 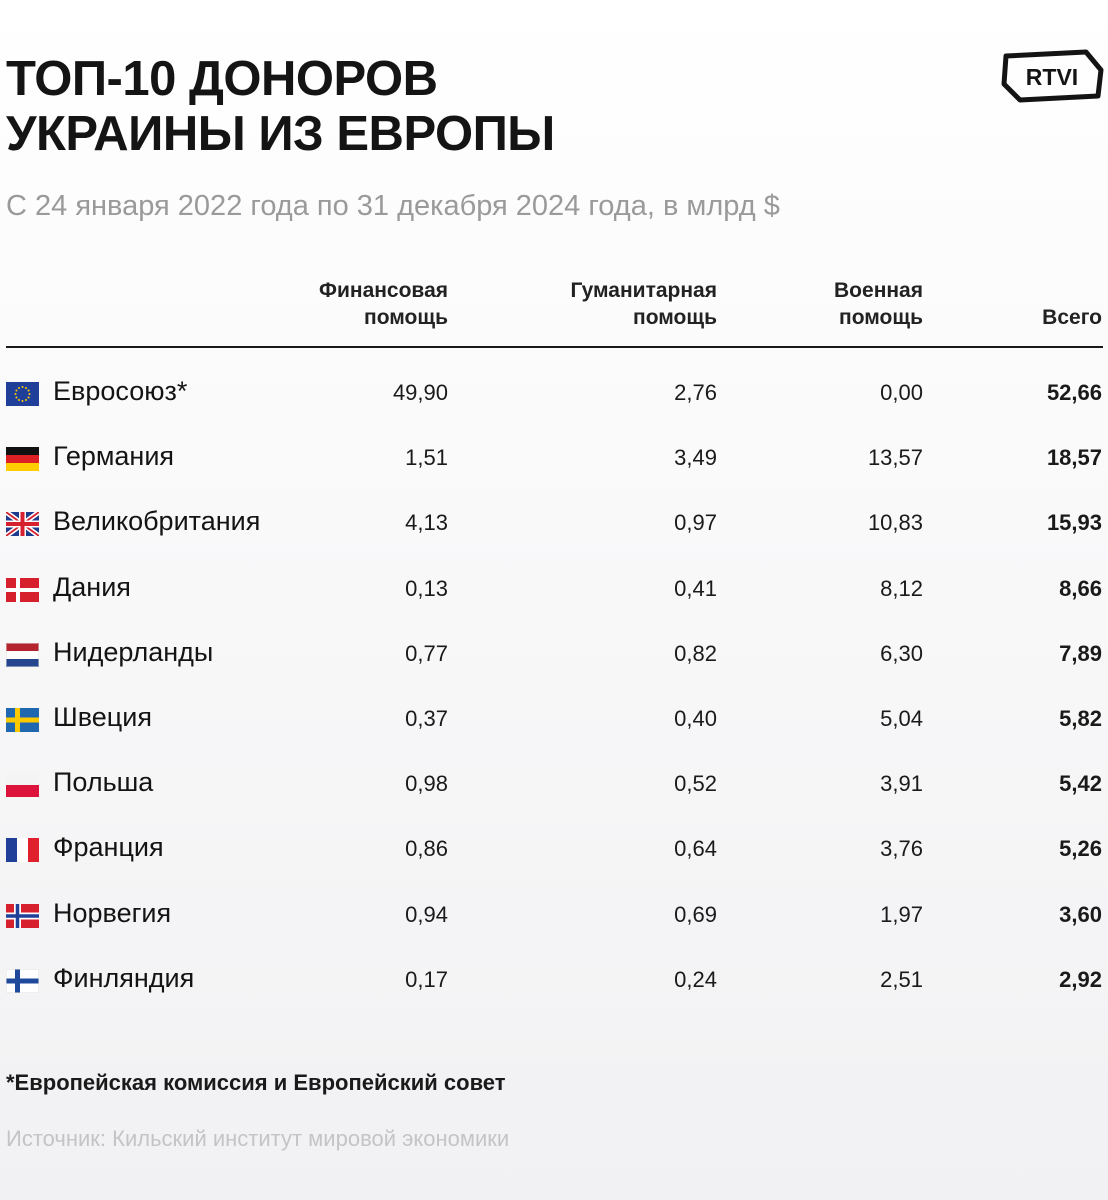 I want to click on humanitarian-aid-value: 0,69, so click(x=695, y=914).